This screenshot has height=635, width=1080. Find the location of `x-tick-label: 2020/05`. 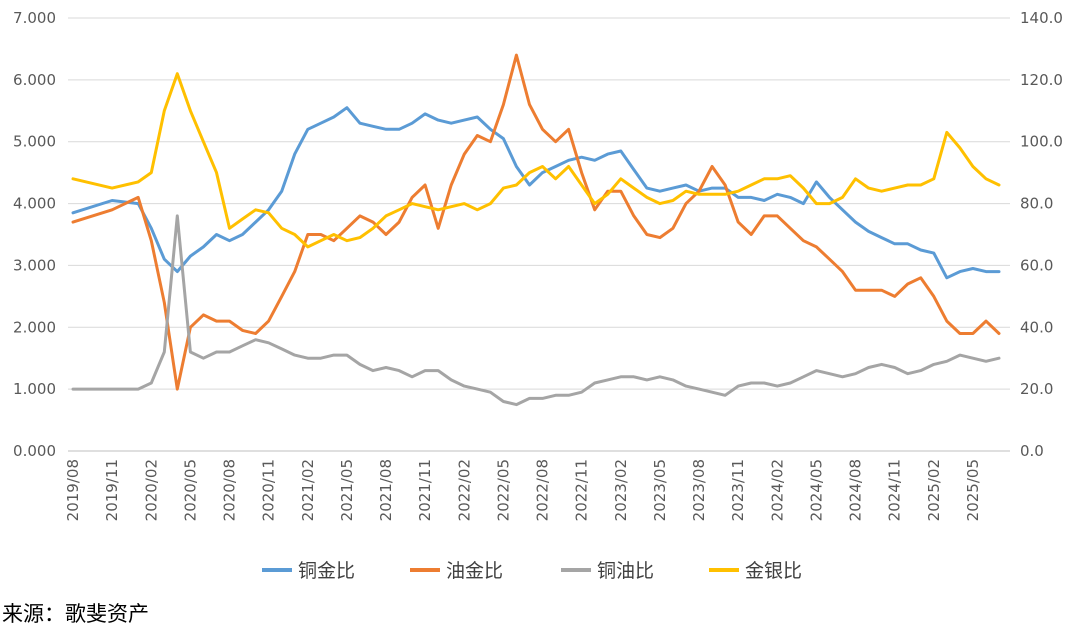

x-tick-label: 2020/05 is located at coordinates (190, 490).